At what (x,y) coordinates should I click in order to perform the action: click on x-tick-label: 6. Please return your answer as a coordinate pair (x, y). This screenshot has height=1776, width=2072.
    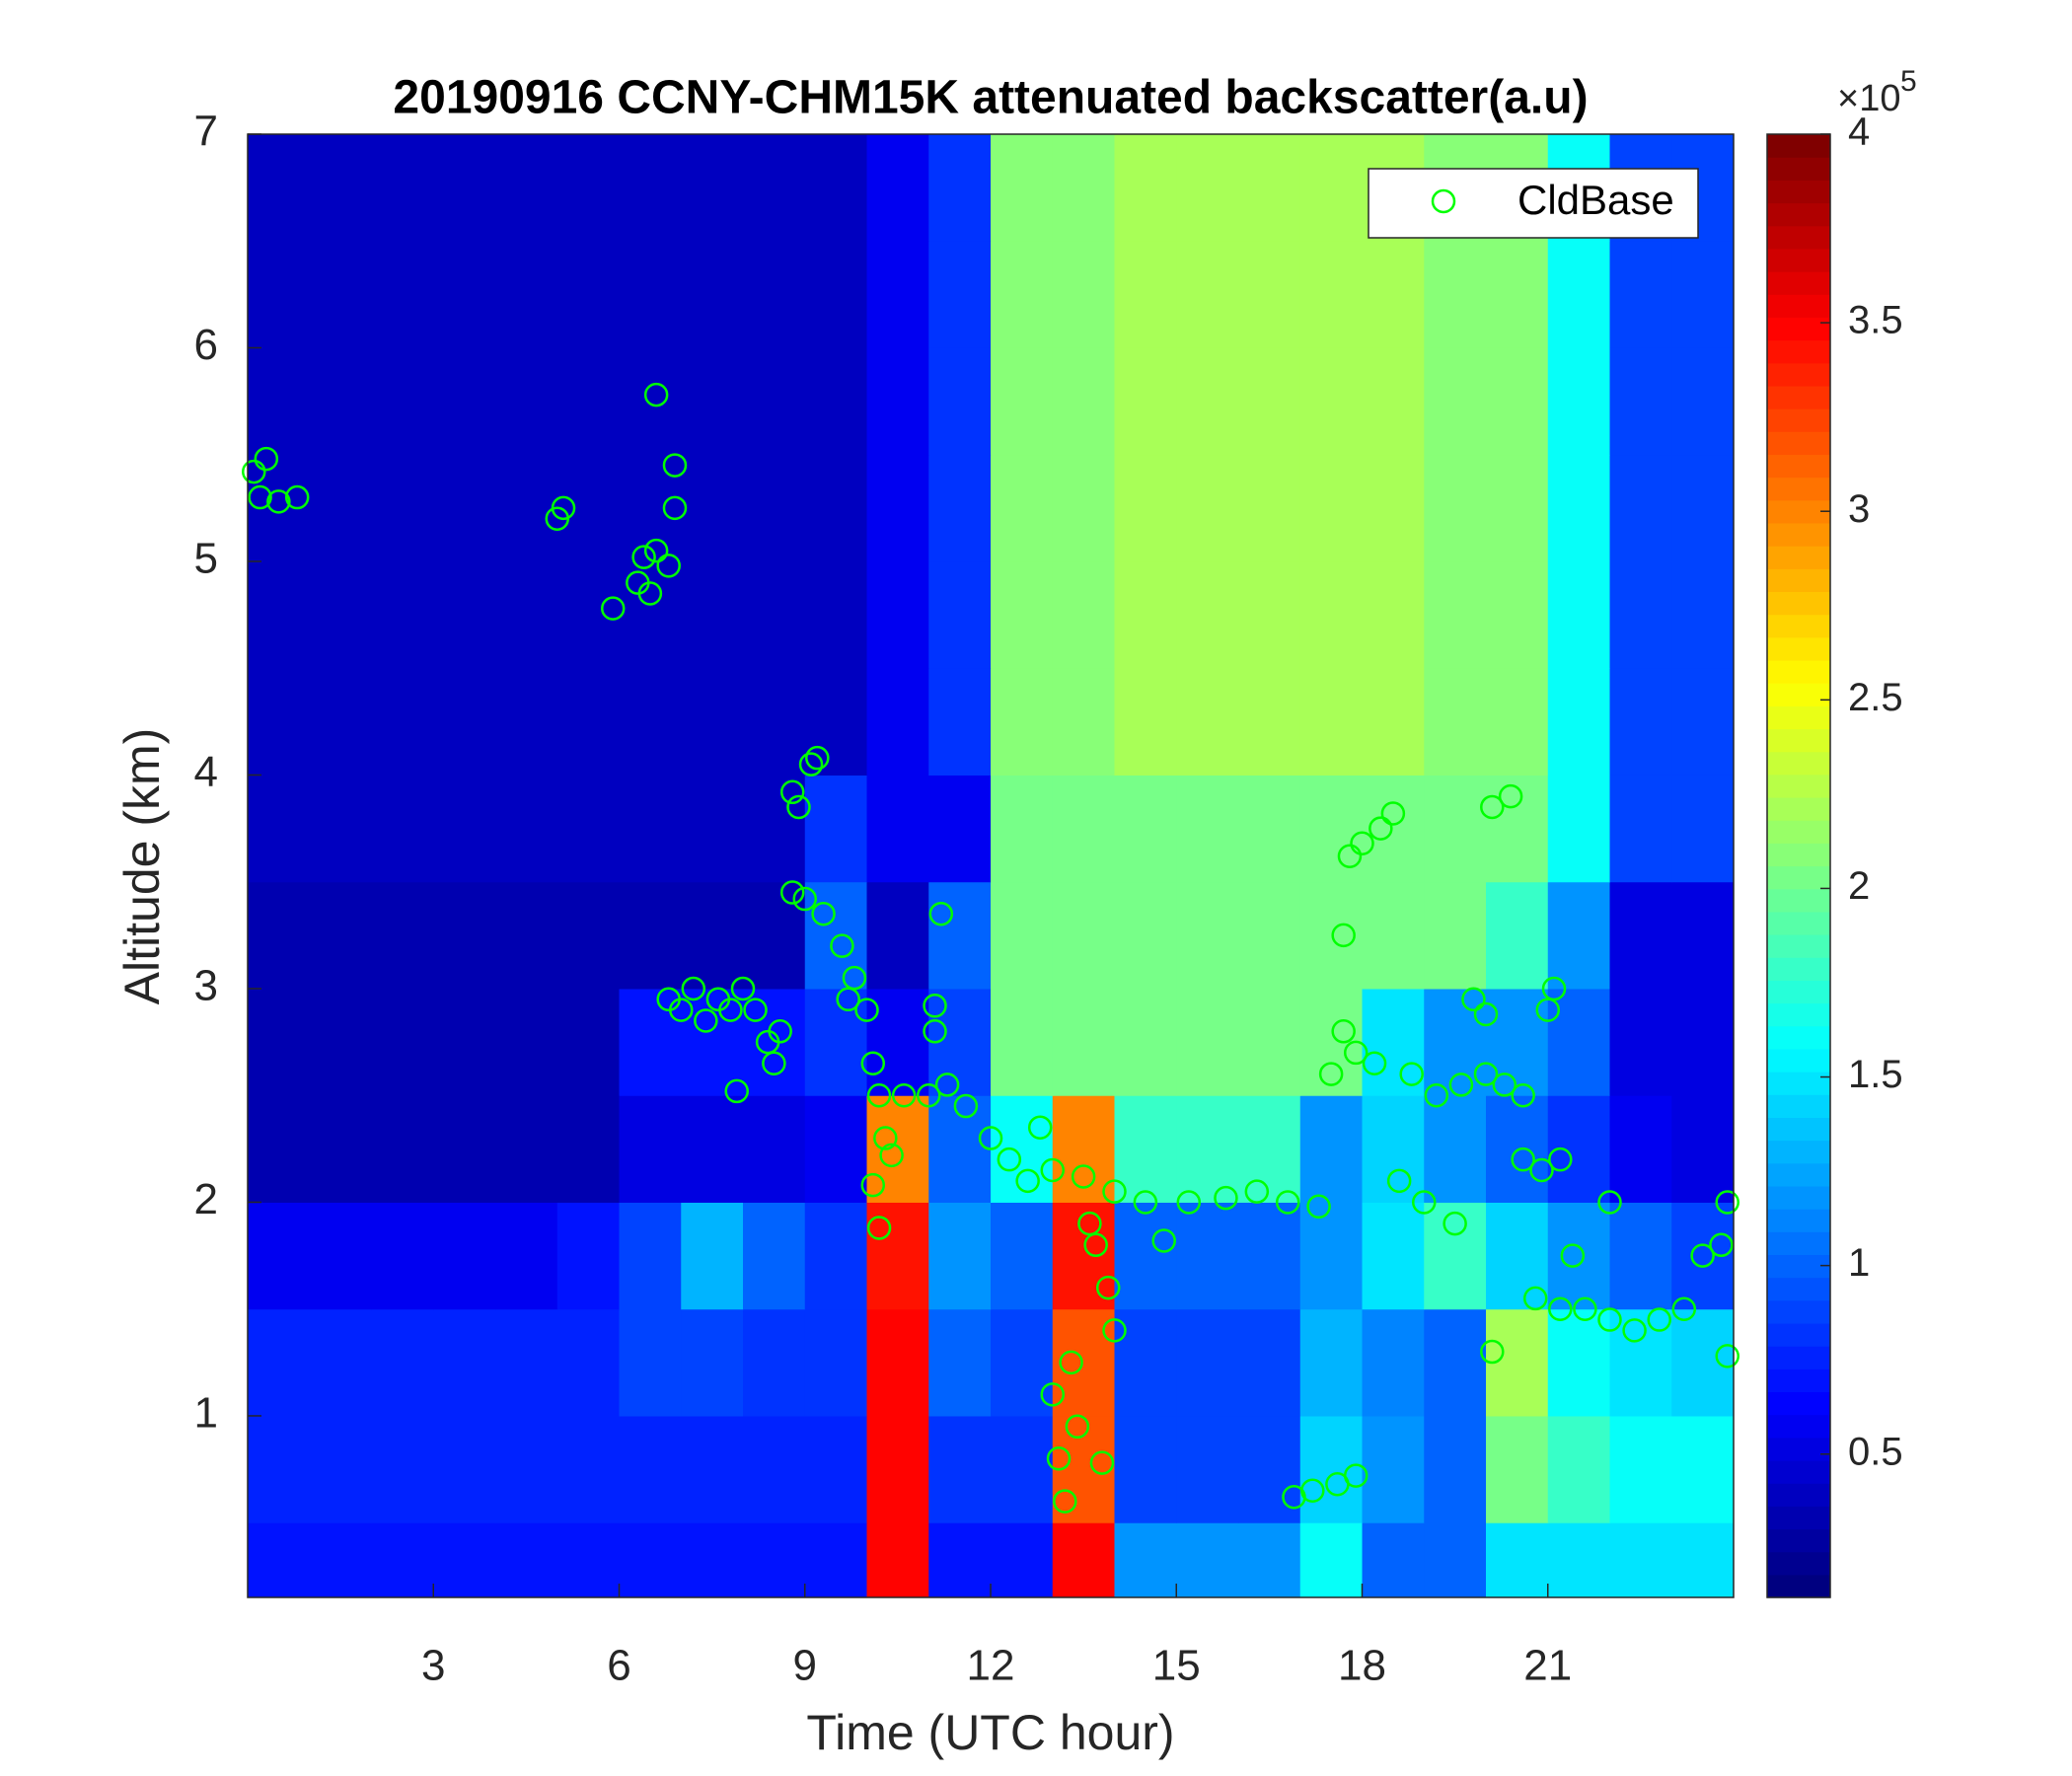
    Looking at the image, I should click on (618, 1666).